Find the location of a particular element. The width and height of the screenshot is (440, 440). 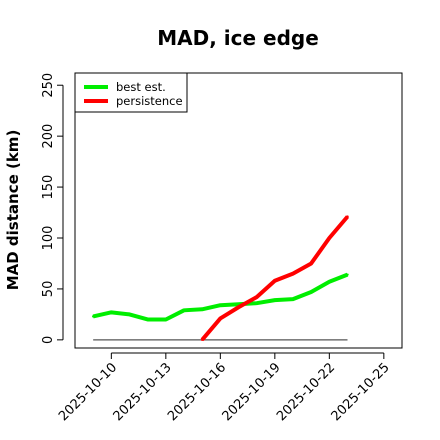

series-line-best-est is located at coordinates (220, 297).